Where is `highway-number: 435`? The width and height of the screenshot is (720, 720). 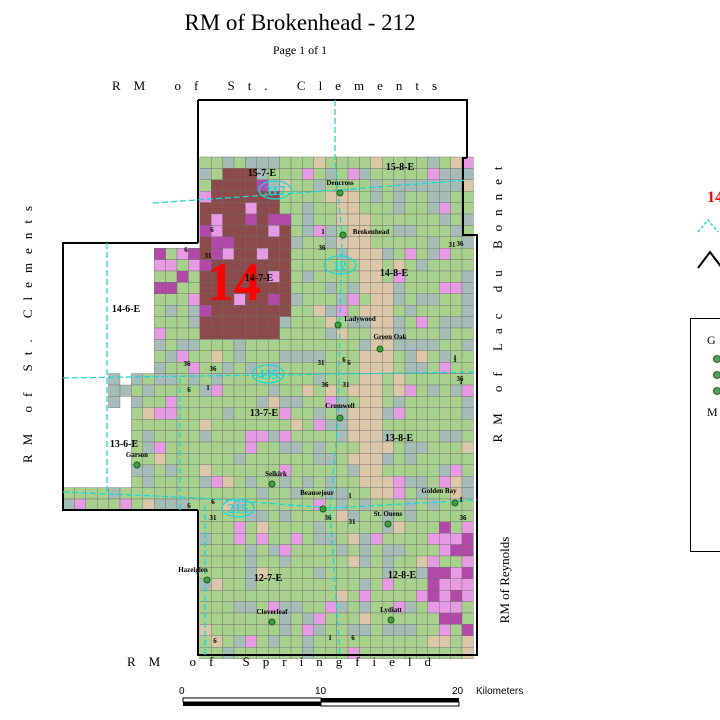
highway-number: 435 is located at coordinates (268, 375).